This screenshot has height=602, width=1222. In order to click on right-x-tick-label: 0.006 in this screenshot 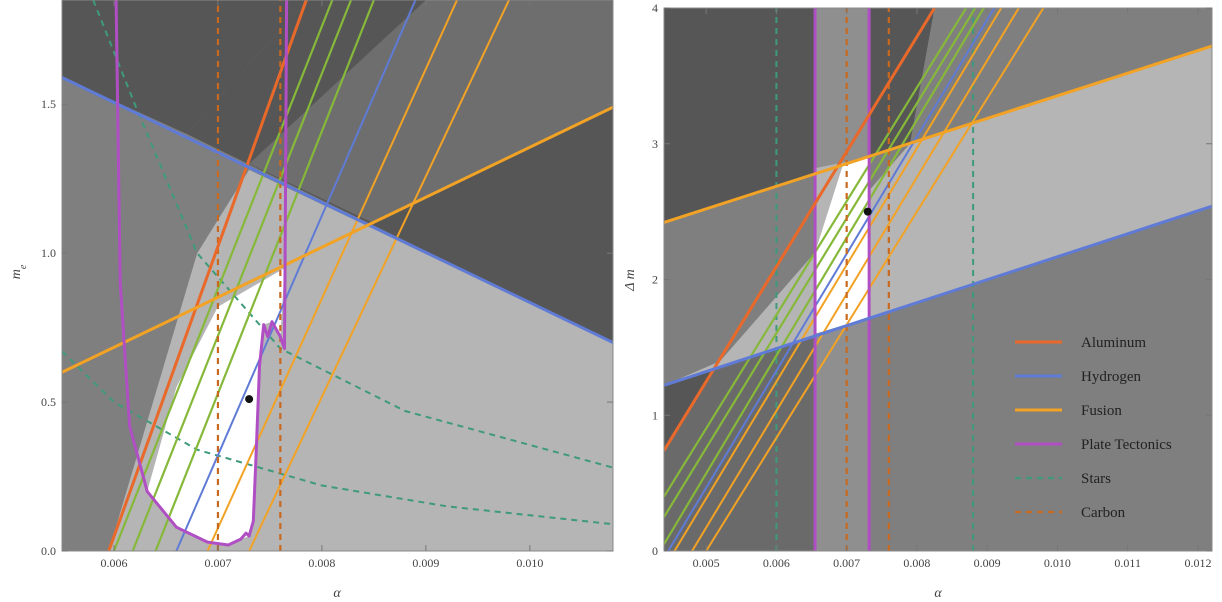, I will do `click(776, 563)`.